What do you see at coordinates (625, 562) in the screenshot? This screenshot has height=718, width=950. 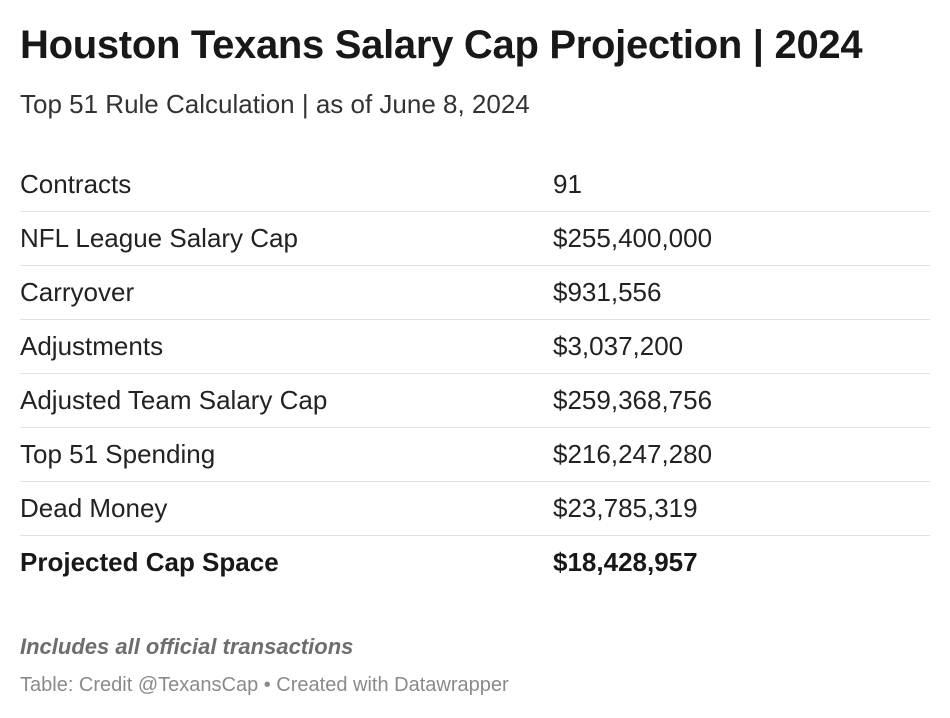 I see `row-value: $18,428,957` at bounding box center [625, 562].